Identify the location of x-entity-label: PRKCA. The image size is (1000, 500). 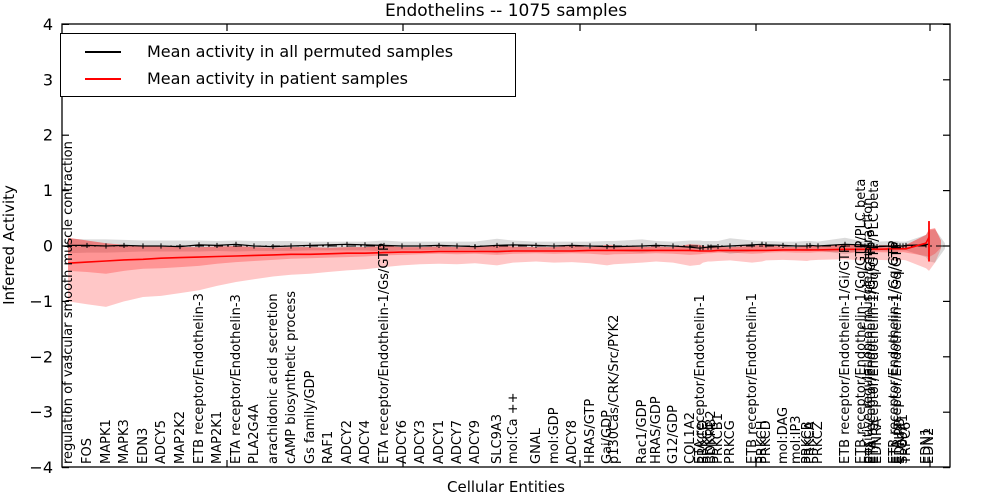
(810, 442).